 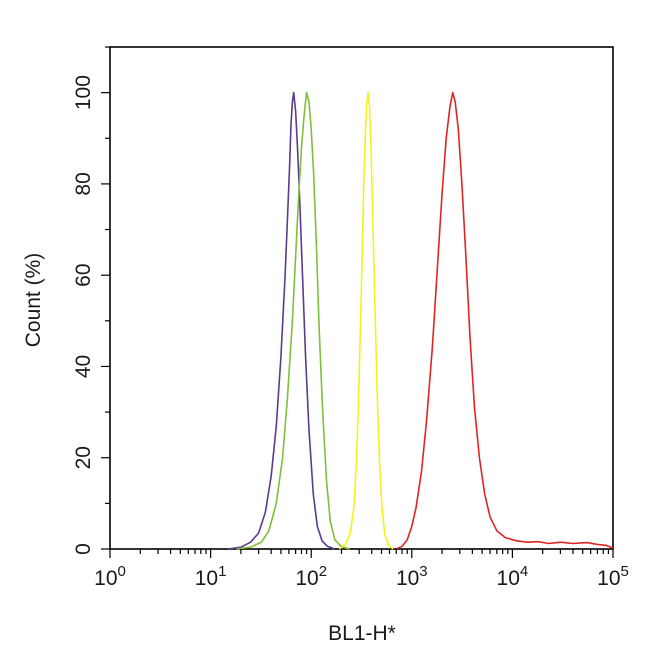 What do you see at coordinates (83, 92) in the screenshot?
I see `y-tick-label: 100` at bounding box center [83, 92].